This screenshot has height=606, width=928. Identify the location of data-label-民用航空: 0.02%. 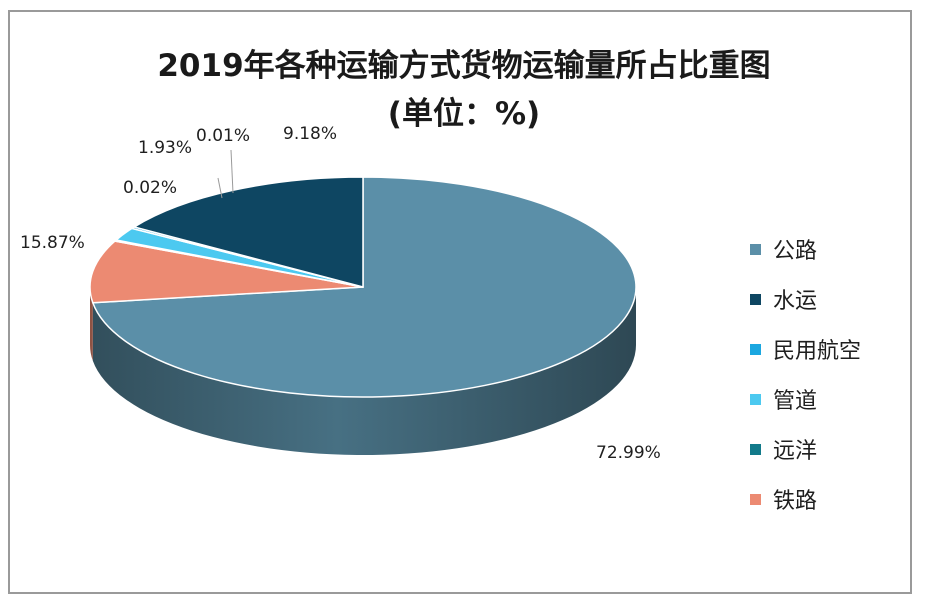
(150, 188).